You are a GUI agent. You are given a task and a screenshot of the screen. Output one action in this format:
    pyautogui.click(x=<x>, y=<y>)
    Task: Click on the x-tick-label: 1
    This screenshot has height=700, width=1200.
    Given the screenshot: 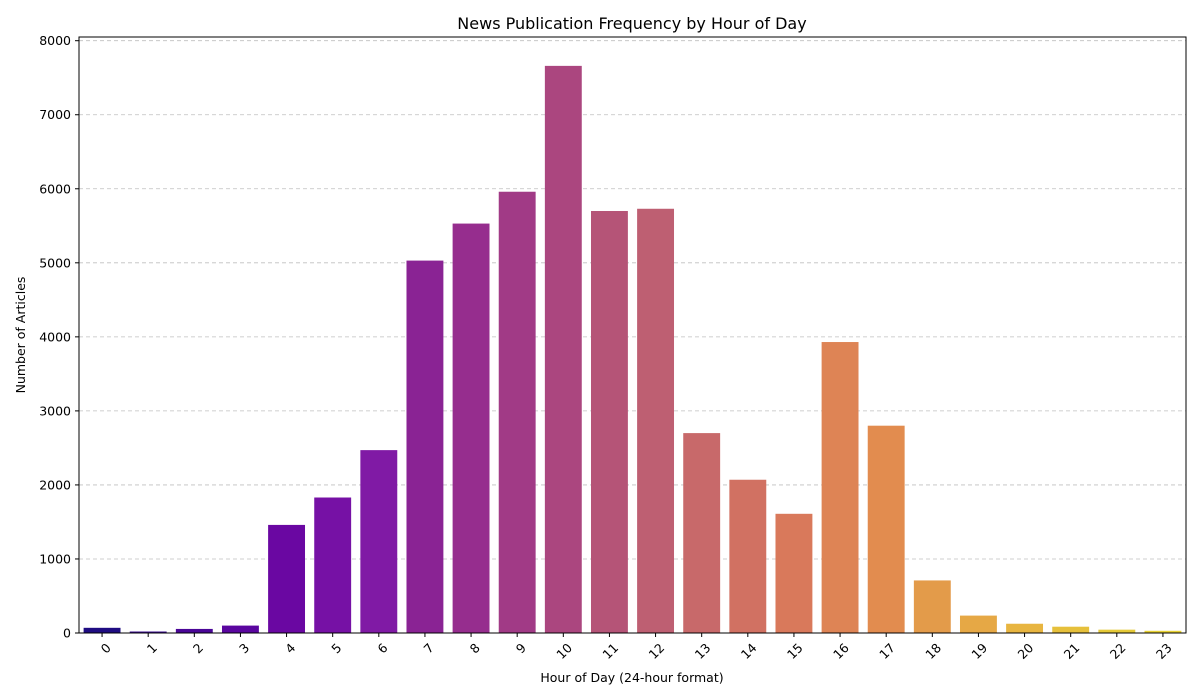 What is the action you would take?
    pyautogui.click(x=152, y=648)
    